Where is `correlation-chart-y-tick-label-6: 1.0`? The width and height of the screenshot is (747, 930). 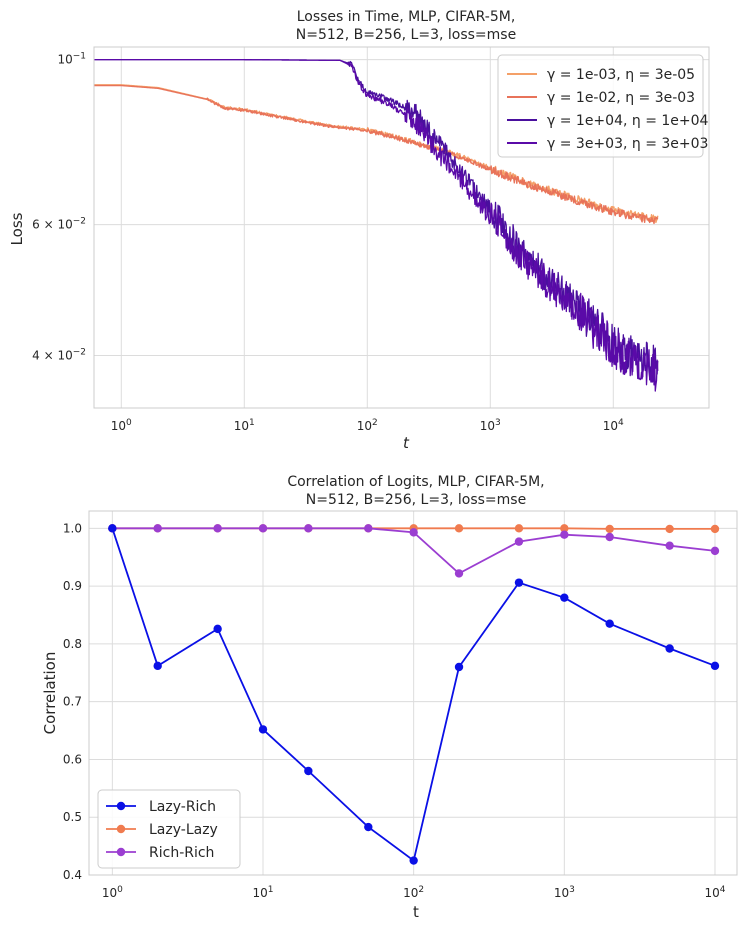 correlation-chart-y-tick-label-6: 1.0 is located at coordinates (72, 528).